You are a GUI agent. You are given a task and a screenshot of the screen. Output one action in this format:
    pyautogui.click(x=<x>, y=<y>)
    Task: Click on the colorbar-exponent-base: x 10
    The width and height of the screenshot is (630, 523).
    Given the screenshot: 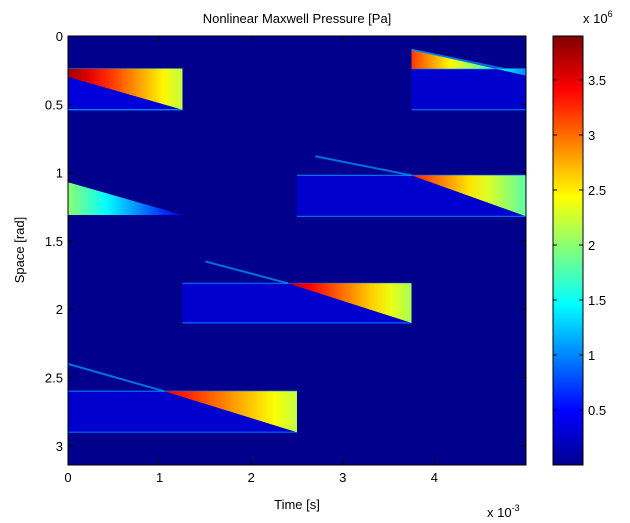 What is the action you would take?
    pyautogui.click(x=595, y=18)
    